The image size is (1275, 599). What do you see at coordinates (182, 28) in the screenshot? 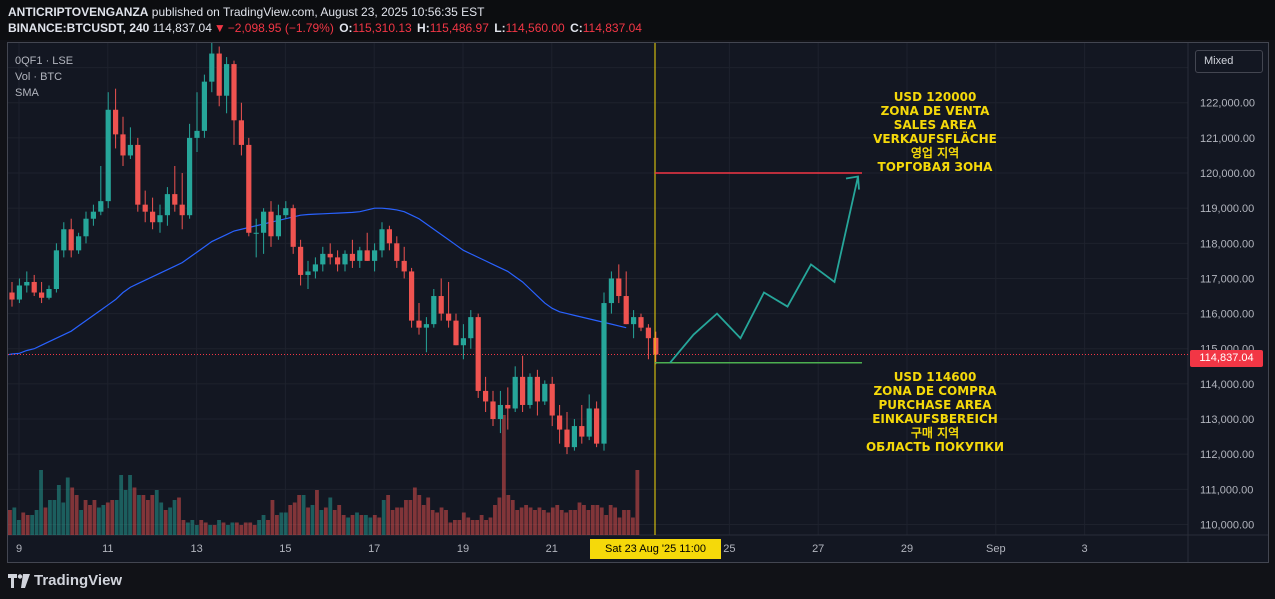
I see `last-price: 114,837.04` at bounding box center [182, 28].